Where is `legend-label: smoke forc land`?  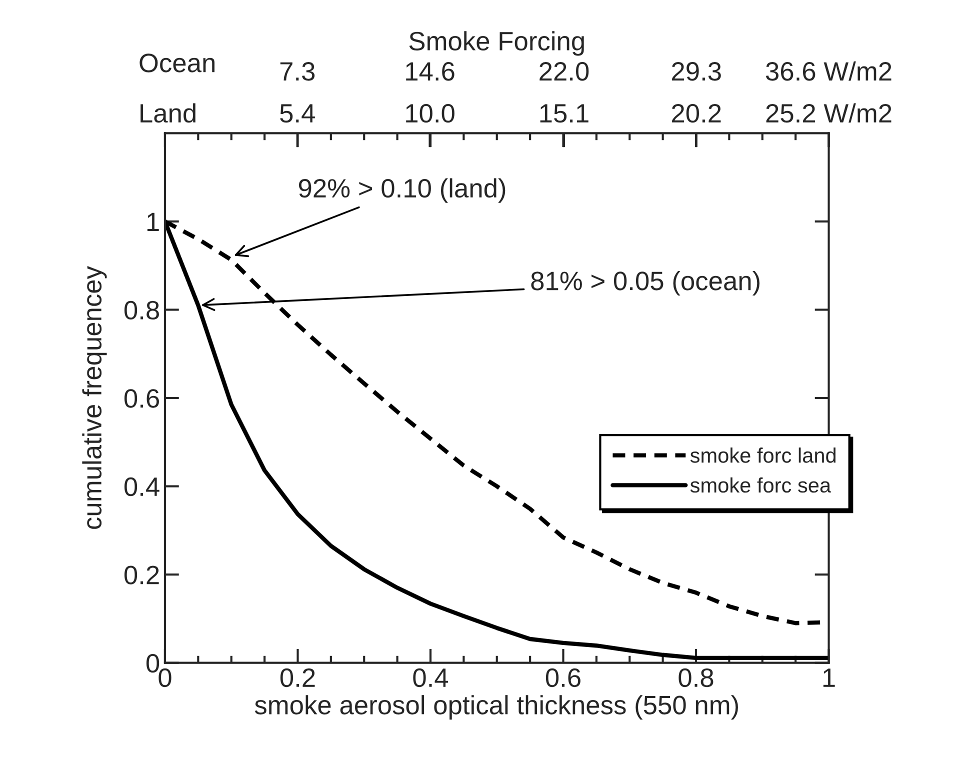 legend-label: smoke forc land is located at coordinates (763, 455).